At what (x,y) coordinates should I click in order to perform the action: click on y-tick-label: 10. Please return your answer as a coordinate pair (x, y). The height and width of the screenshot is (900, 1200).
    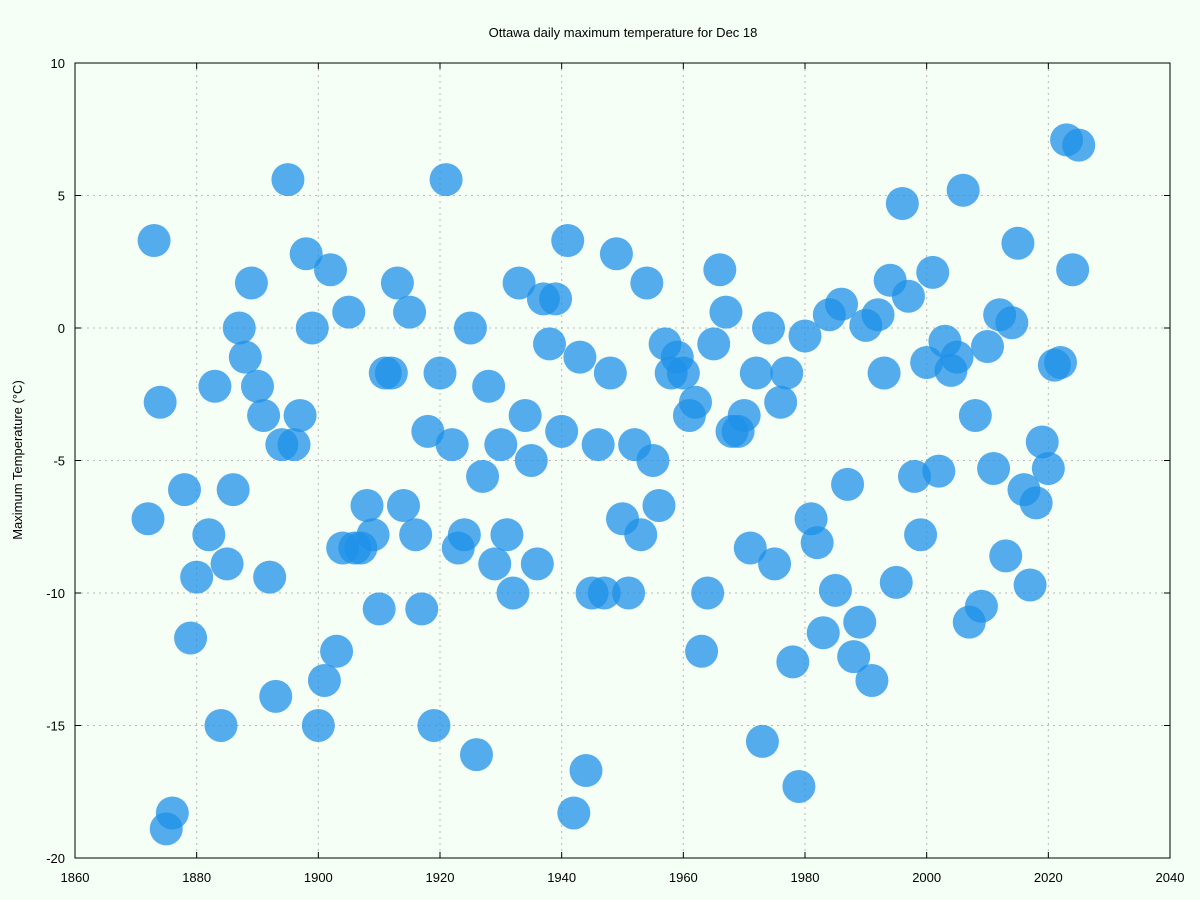
    Looking at the image, I should click on (58, 63).